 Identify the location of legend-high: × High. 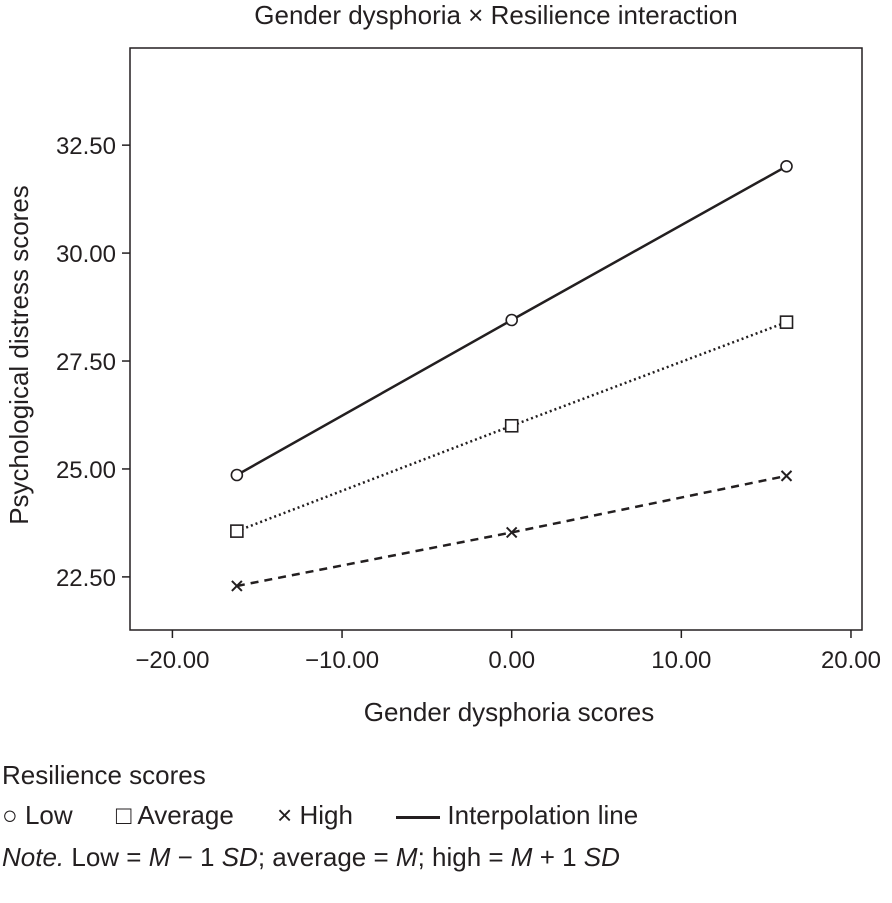
(315, 815).